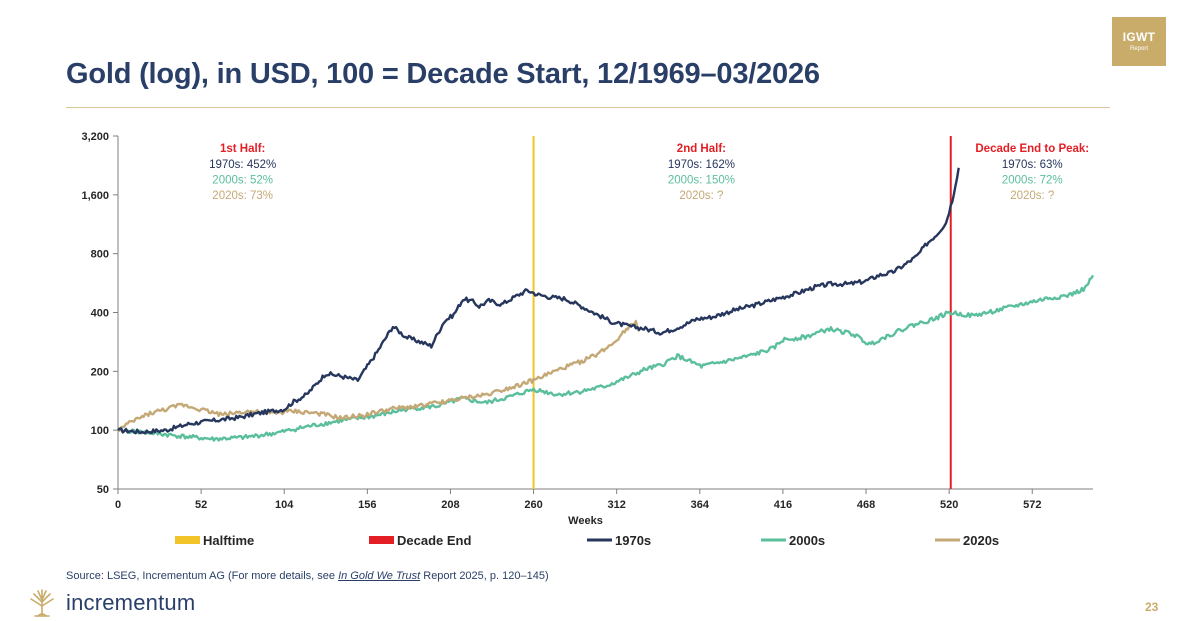  What do you see at coordinates (588, 107) in the screenshot?
I see `title-divider` at bounding box center [588, 107].